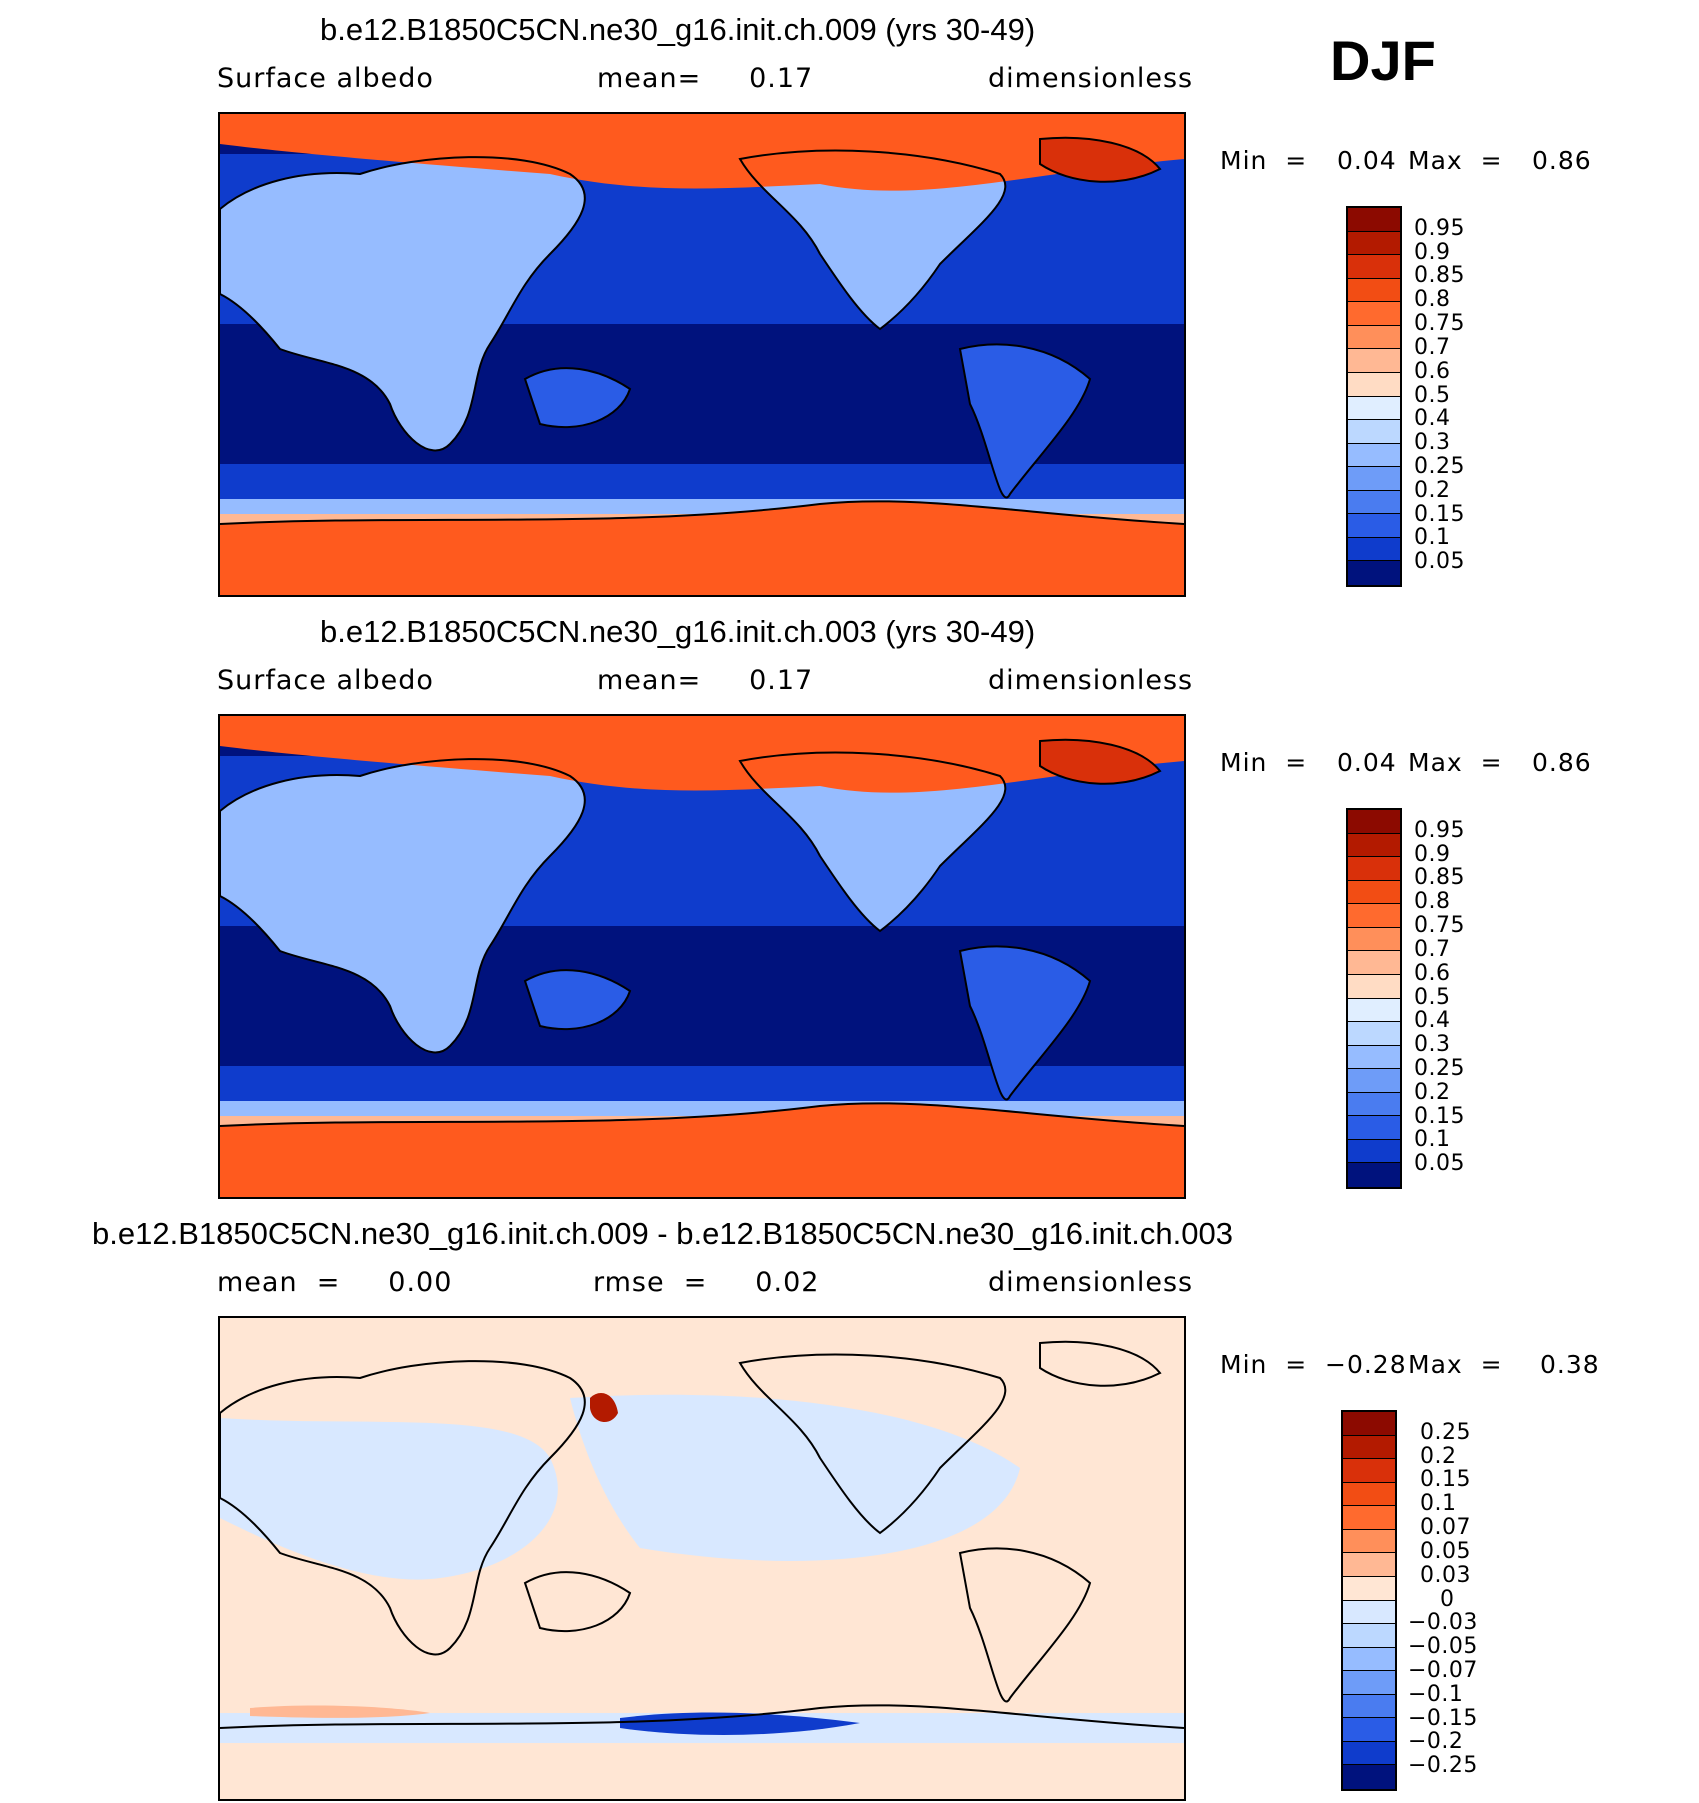  What do you see at coordinates (702, 754) in the screenshot?
I see `arctic-snow` at bounding box center [702, 754].